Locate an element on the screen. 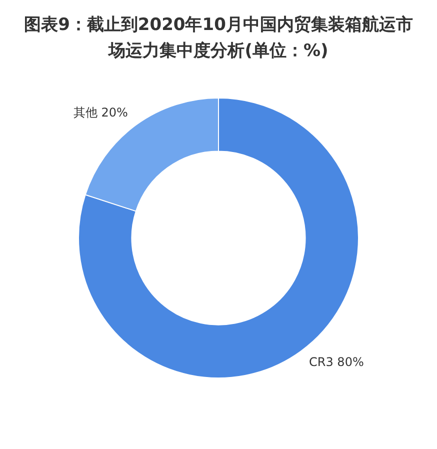 This screenshot has height=449, width=437. slice-label: CR3 80% is located at coordinates (336, 361).